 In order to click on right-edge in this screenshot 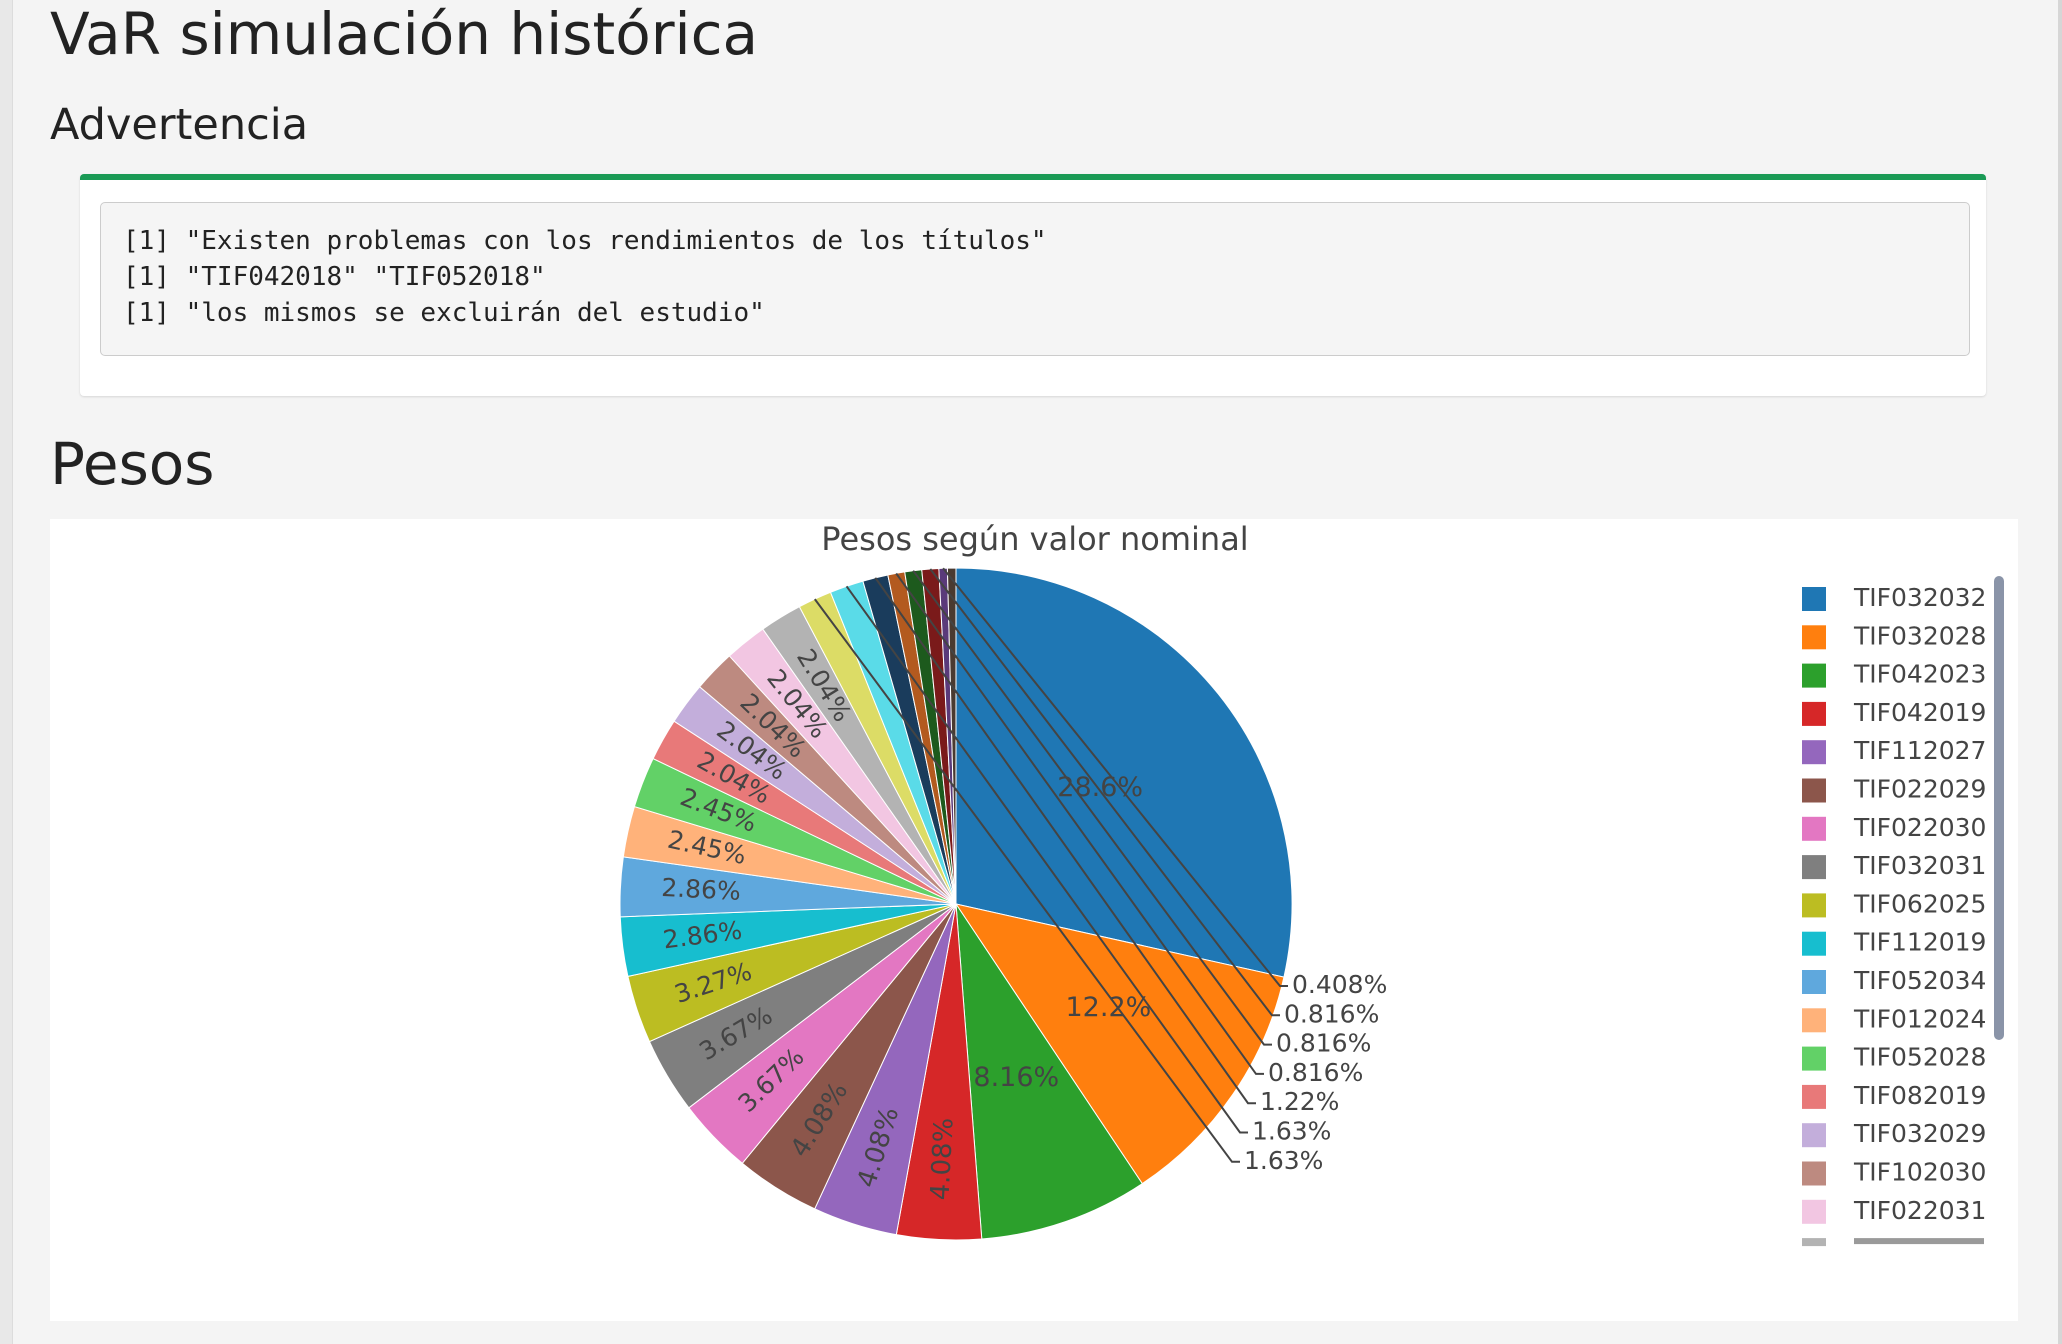, I will do `click(2060, 672)`.